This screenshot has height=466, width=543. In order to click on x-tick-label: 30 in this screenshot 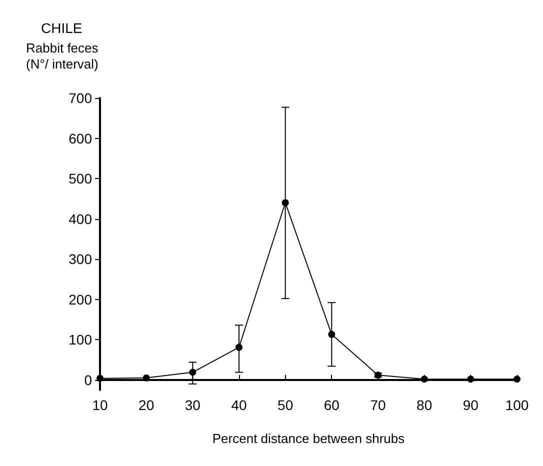, I will do `click(192, 405)`.